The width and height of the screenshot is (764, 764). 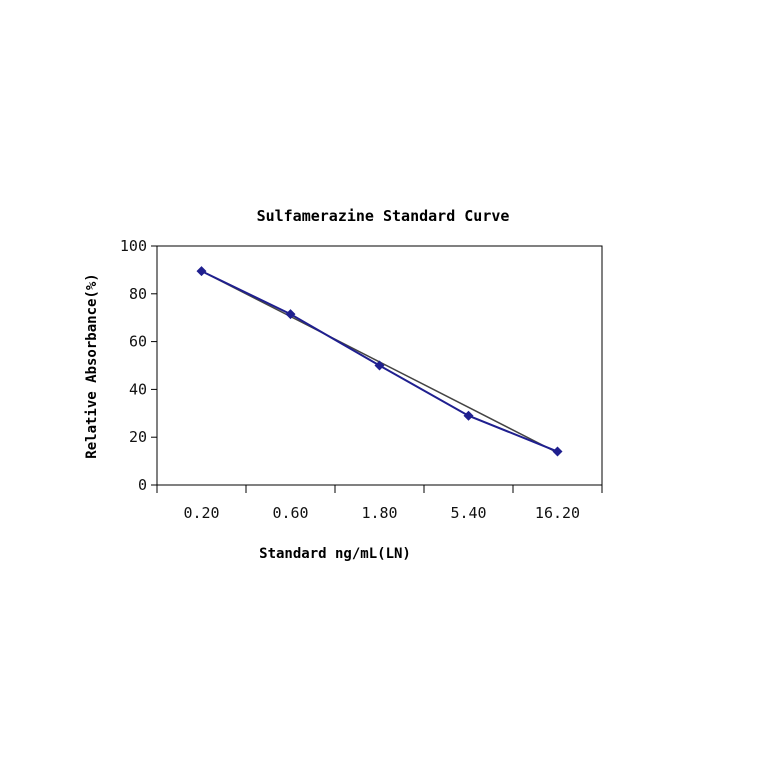 What do you see at coordinates (290, 513) in the screenshot?
I see `x-tick-label: 0.60` at bounding box center [290, 513].